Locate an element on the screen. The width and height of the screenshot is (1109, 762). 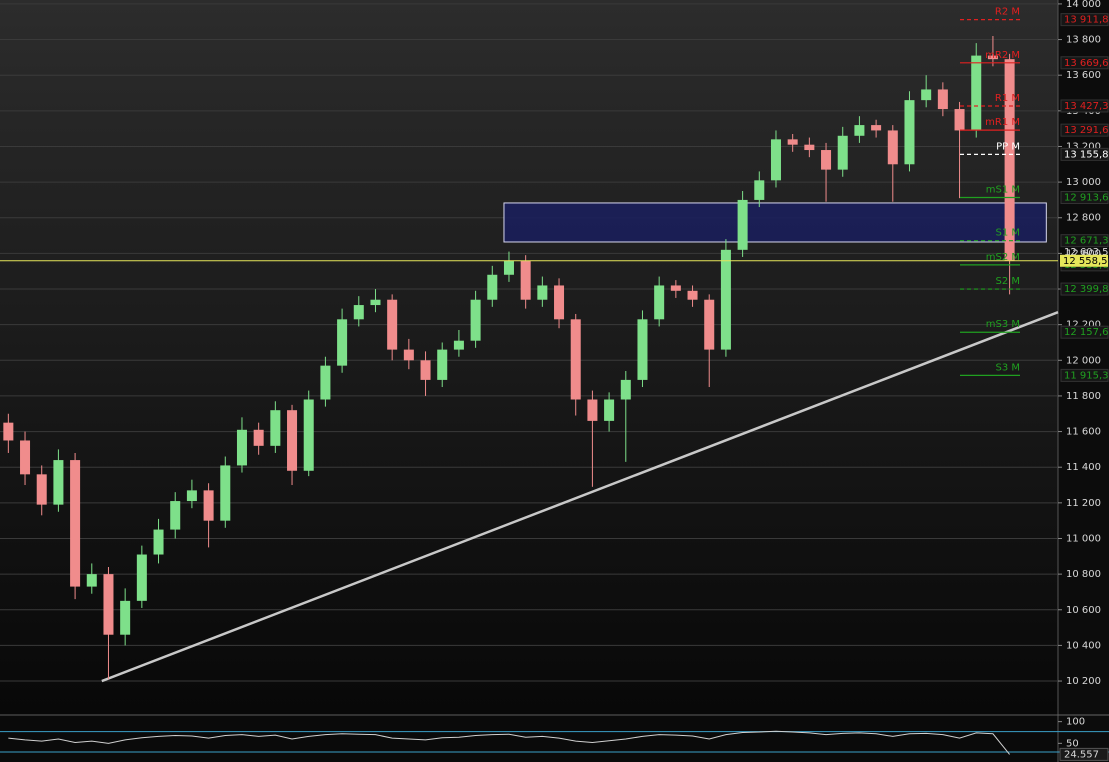
level-value-label: 13 669,6 is located at coordinates (1086, 63).